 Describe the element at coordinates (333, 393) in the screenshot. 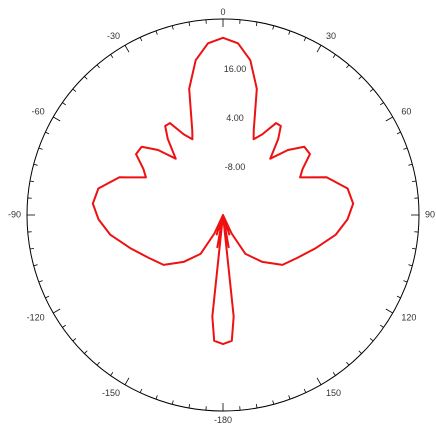

I see `angle-label: 150` at that location.